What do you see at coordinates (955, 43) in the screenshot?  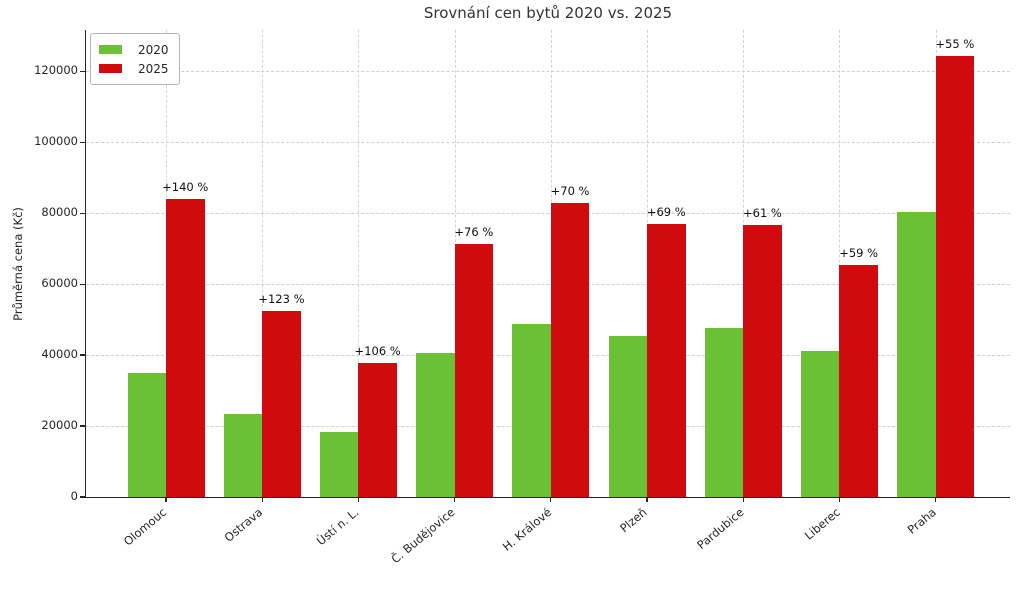 I see `bar-annotation: +55 %` at bounding box center [955, 43].